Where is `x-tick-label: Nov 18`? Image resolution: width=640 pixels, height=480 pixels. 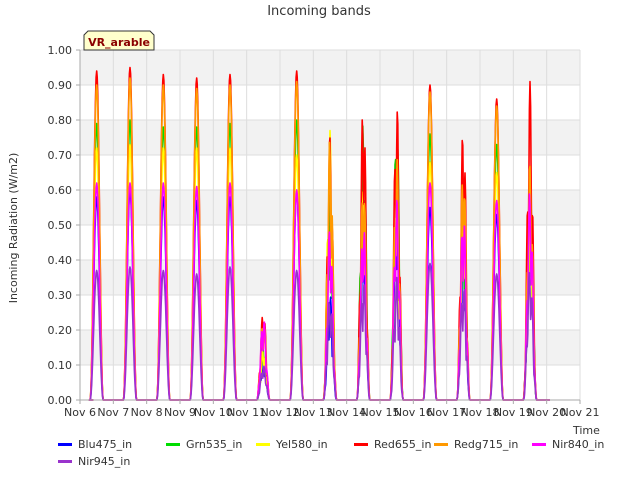
x-tick-label: Nov 18 is located at coordinates (480, 412).